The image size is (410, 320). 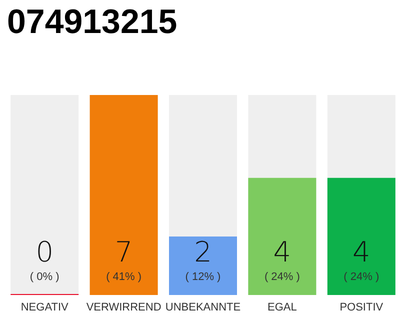 I want to click on x-tick-label: UNBEKANNTE, so click(x=203, y=308).